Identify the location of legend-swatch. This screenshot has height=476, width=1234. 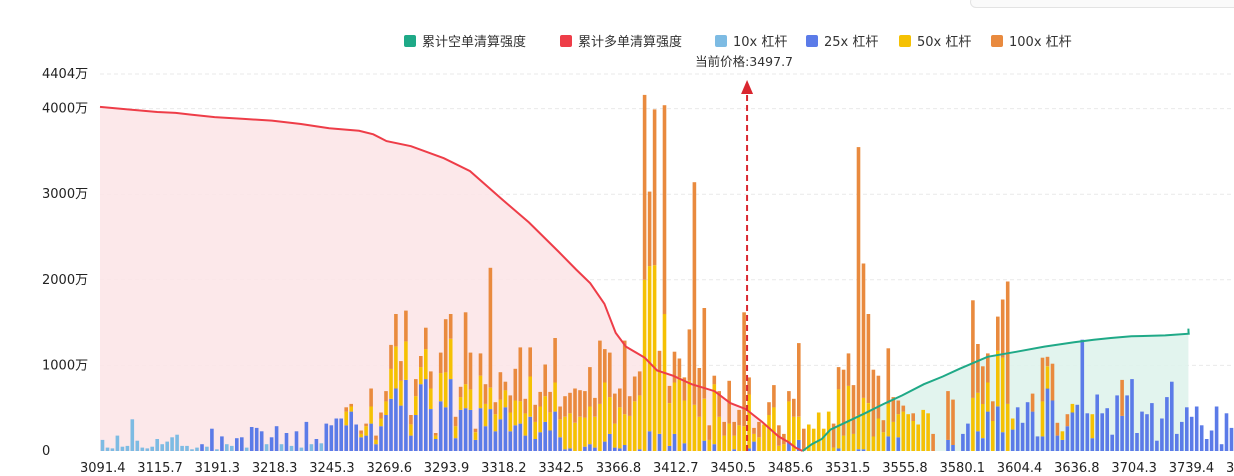
(566, 41).